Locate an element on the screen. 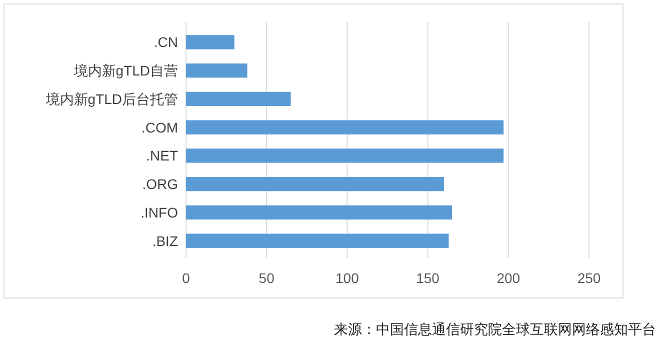 The height and width of the screenshot is (350, 662). source-note: 来源：中国信息通信研究院全球互联网网络感知平台 is located at coordinates (495, 329).